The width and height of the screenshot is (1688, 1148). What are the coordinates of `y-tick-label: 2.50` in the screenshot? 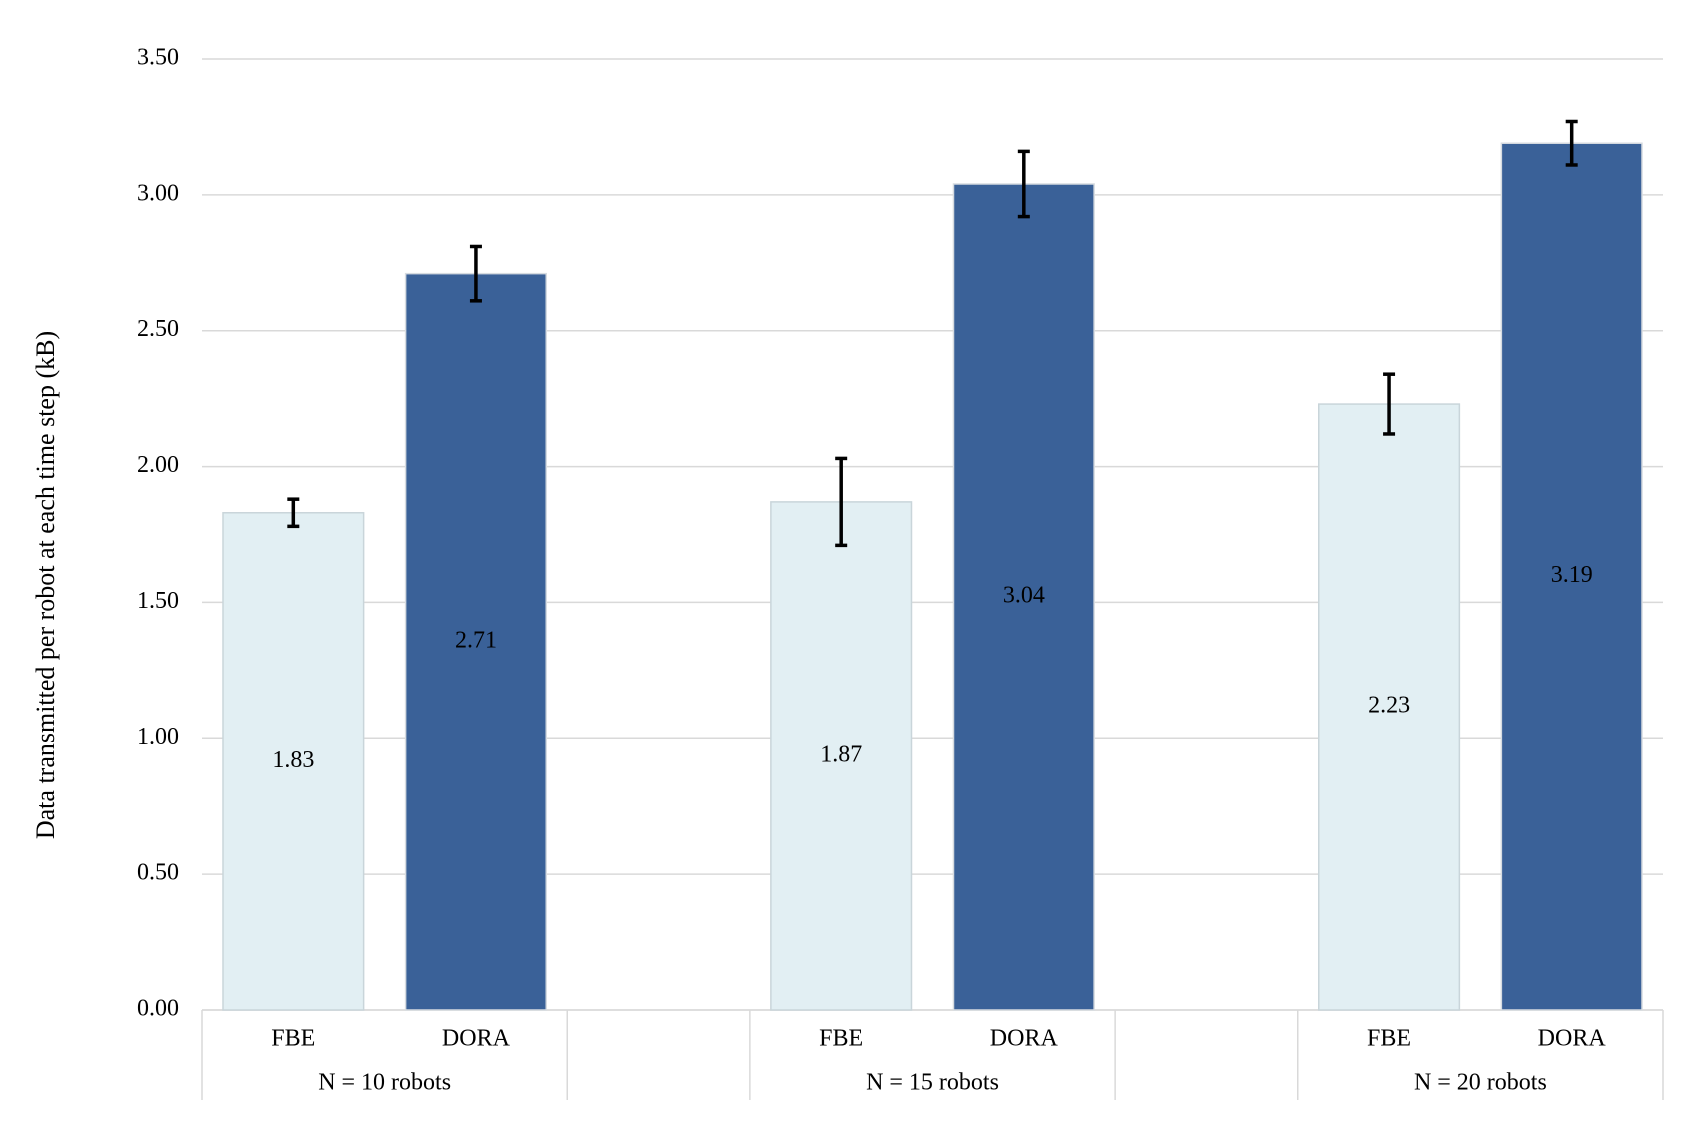 It's located at (158, 329).